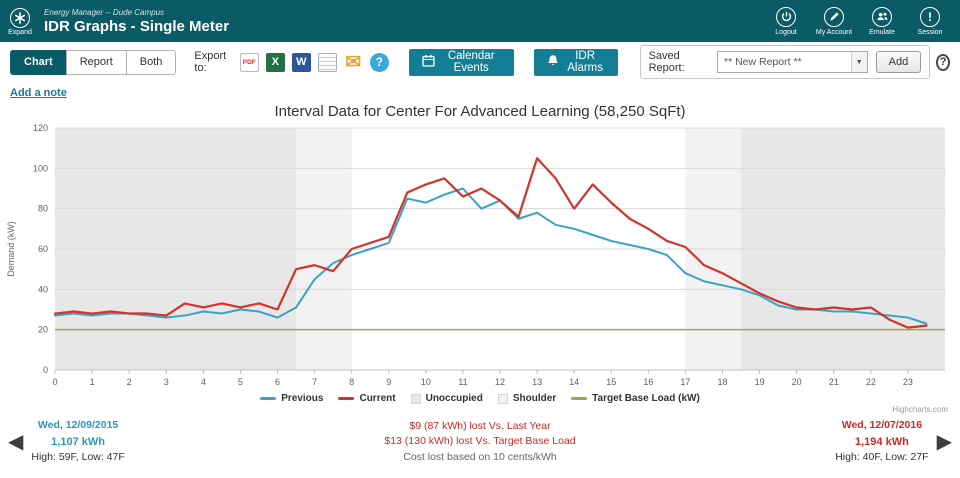 The image size is (960, 478). What do you see at coordinates (129, 382) in the screenshot?
I see `svg-text: 2` at bounding box center [129, 382].